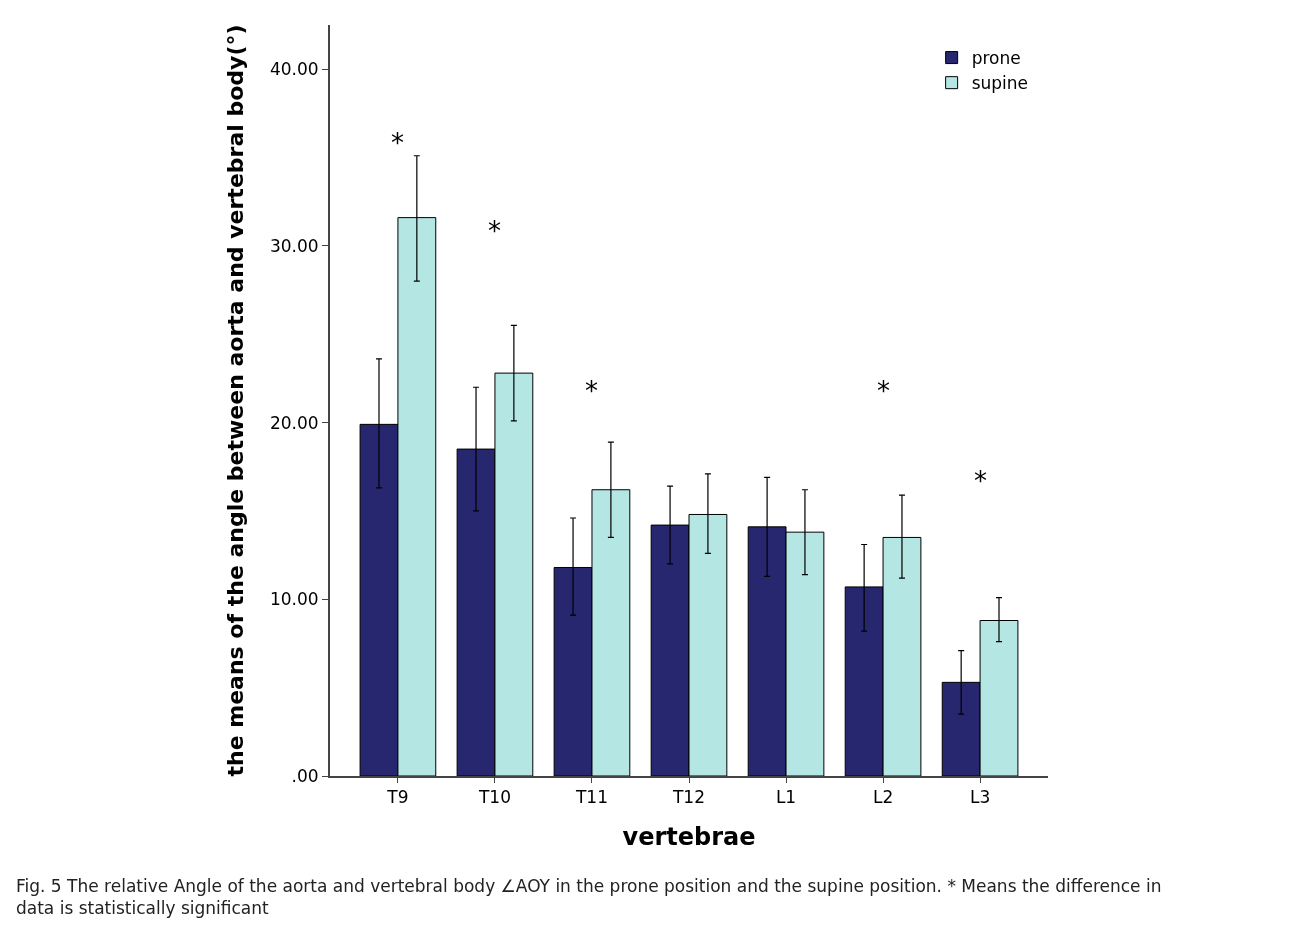 This screenshot has height=925, width=1292. What do you see at coordinates (980, 797) in the screenshot?
I see `x-tick-label: L3` at bounding box center [980, 797].